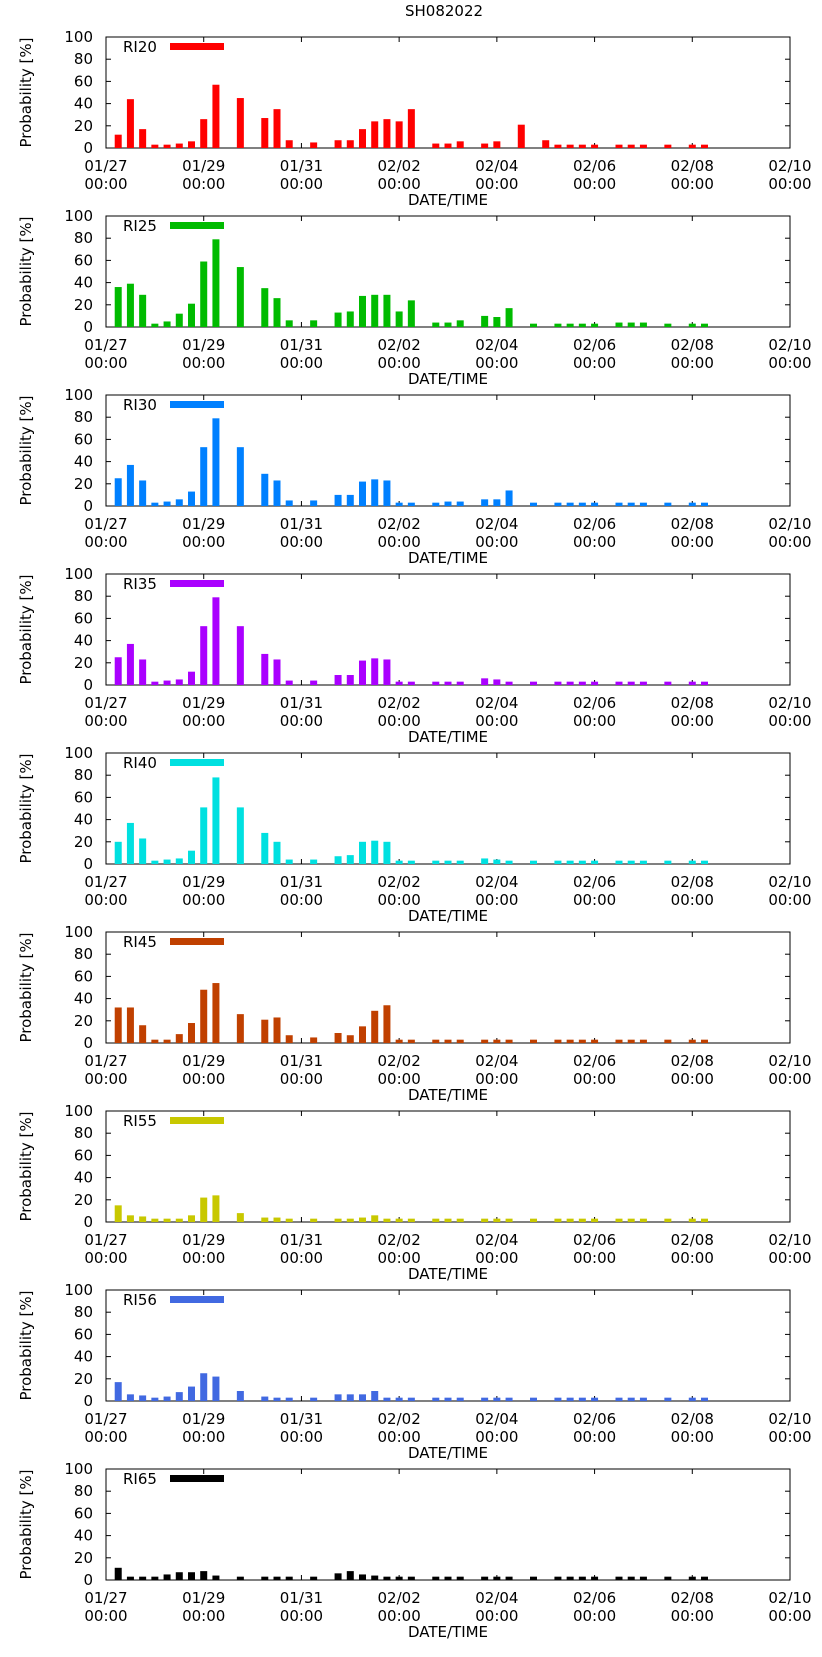 This screenshot has height=1657, width=822. What do you see at coordinates (83, 596) in the screenshot?
I see `y-tick-label: 80` at bounding box center [83, 596].